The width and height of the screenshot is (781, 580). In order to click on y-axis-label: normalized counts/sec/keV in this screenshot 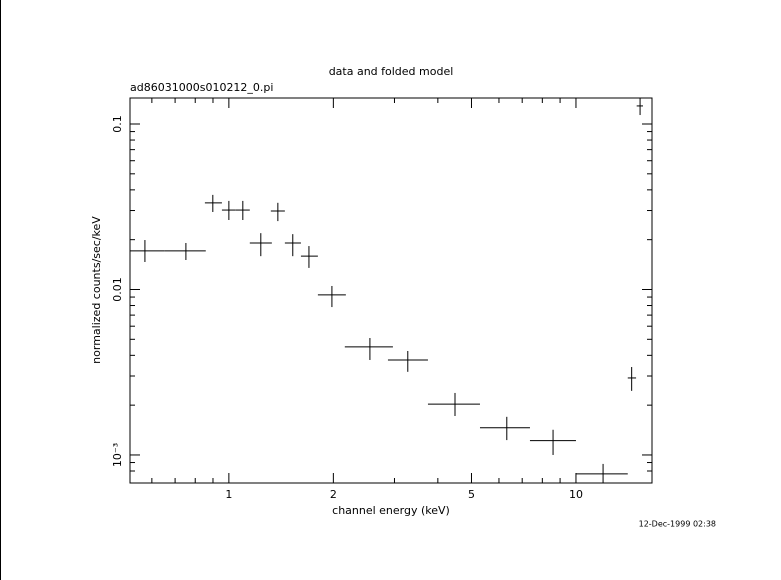, I will do `click(96, 290)`.